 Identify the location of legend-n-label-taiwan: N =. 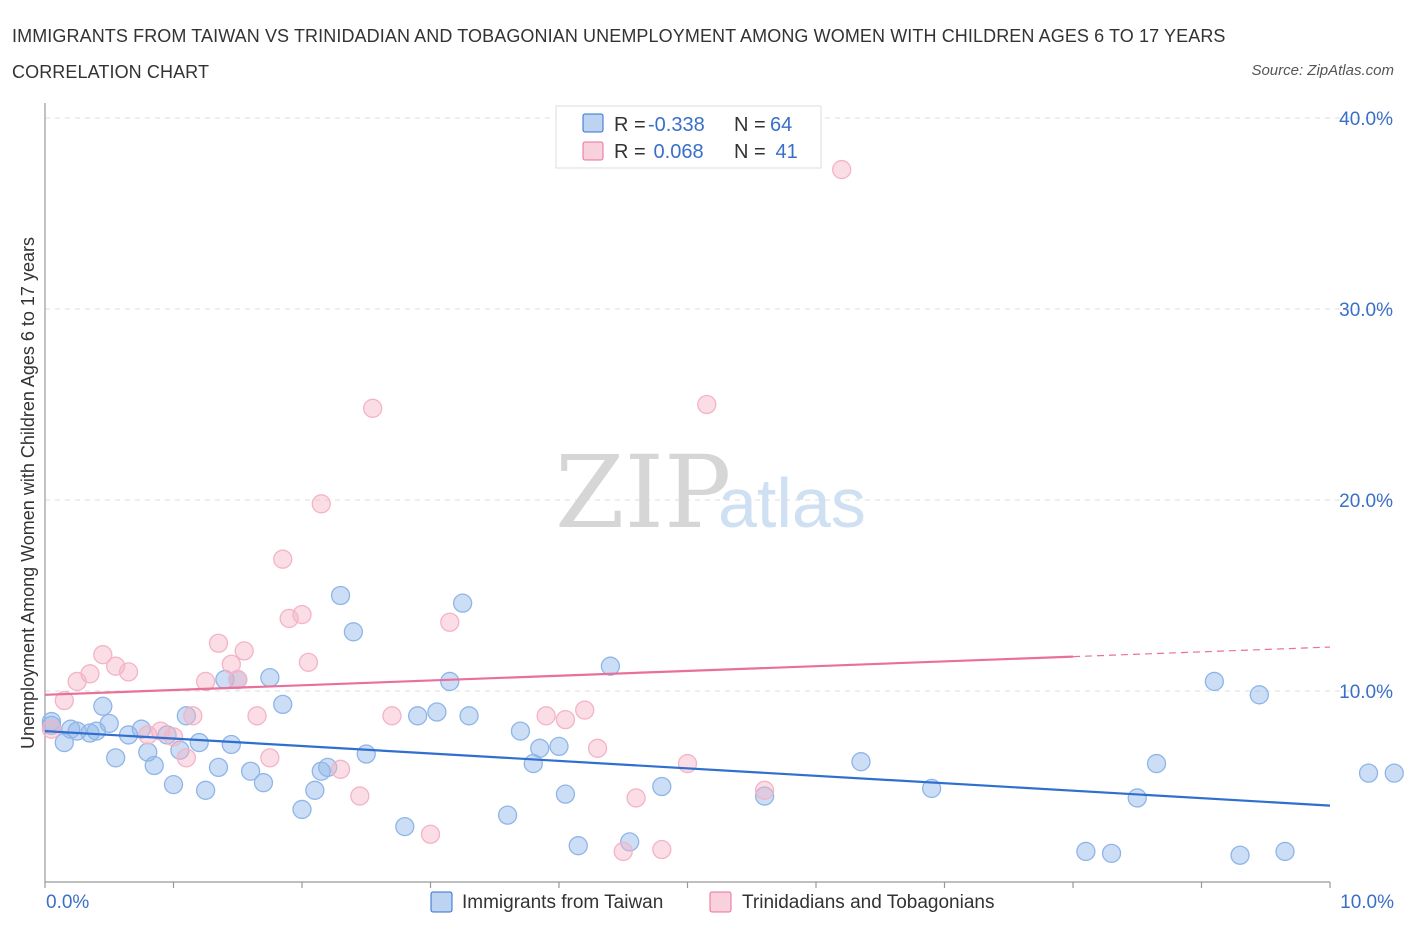
(750, 125).